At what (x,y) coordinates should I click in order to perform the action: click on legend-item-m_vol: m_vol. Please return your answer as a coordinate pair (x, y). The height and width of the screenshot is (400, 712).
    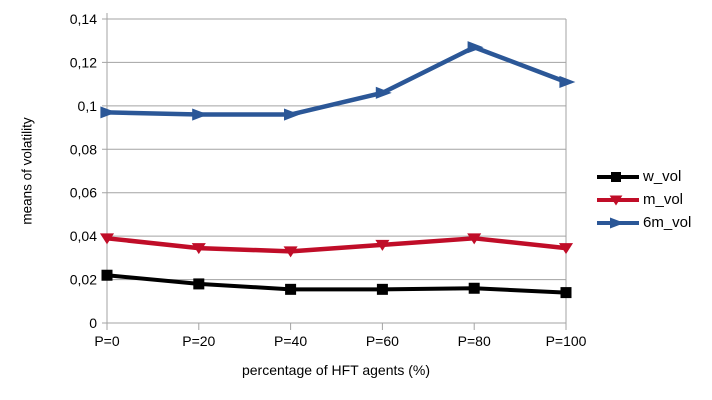
    Looking at the image, I should click on (644, 199).